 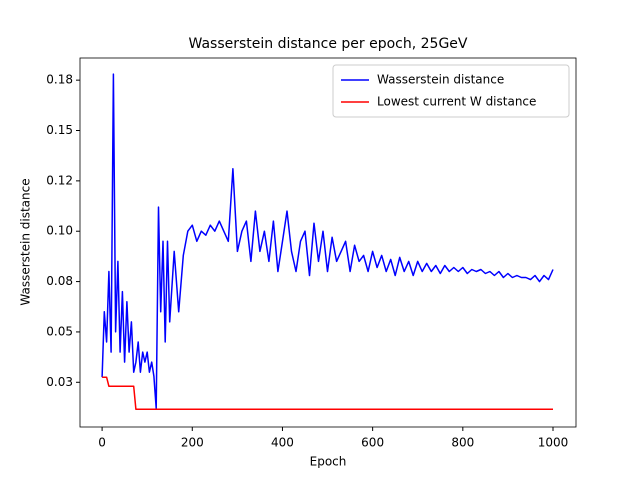 What do you see at coordinates (102, 443) in the screenshot?
I see `x-tick-label: 0` at bounding box center [102, 443].